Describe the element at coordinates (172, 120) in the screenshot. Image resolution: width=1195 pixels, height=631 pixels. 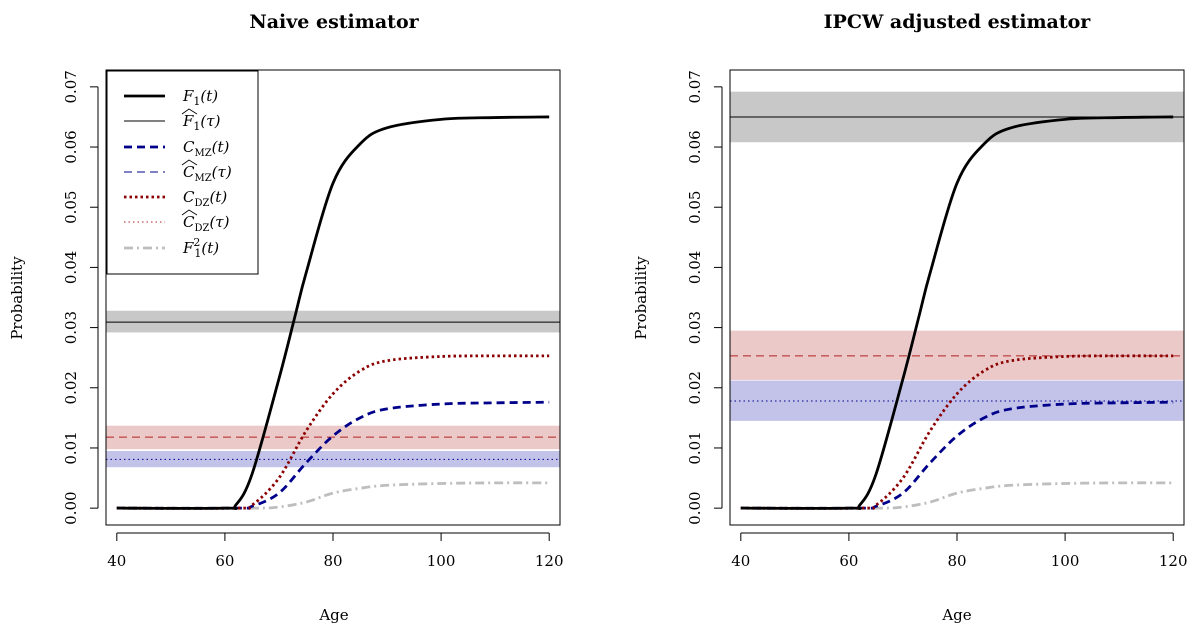
I see `legend-item-f1-hat: F1(τ)` at that location.